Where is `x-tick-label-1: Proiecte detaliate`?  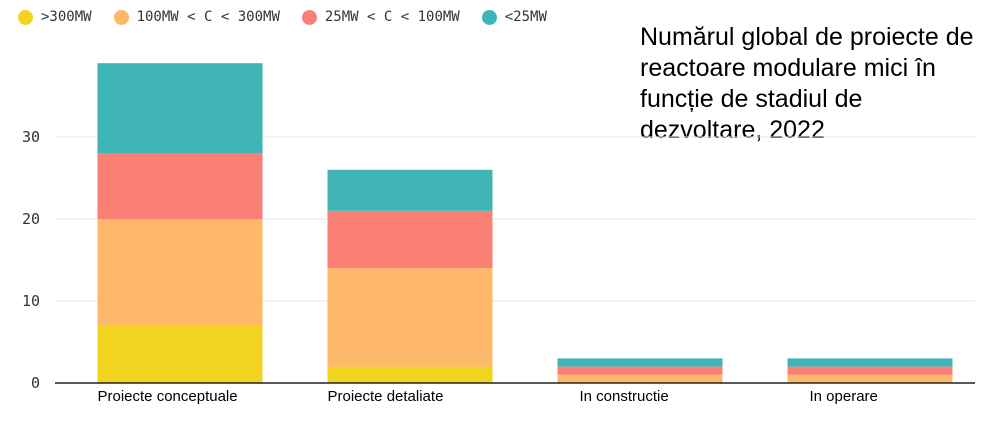 x-tick-label-1: Proiecte detaliate is located at coordinates (386, 396).